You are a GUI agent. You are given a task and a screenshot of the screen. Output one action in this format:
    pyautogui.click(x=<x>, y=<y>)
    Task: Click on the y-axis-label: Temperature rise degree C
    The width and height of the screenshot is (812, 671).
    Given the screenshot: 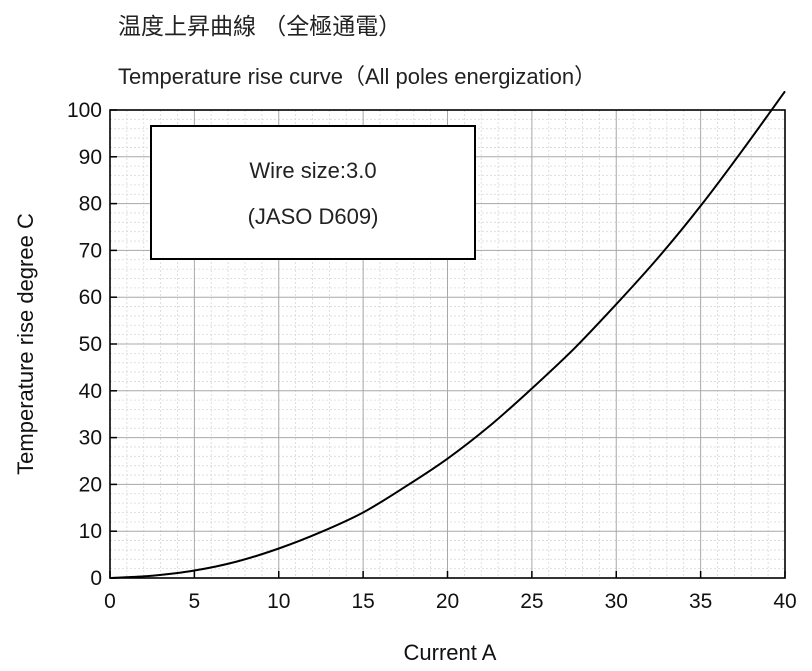 What is the action you would take?
    pyautogui.click(x=25, y=344)
    